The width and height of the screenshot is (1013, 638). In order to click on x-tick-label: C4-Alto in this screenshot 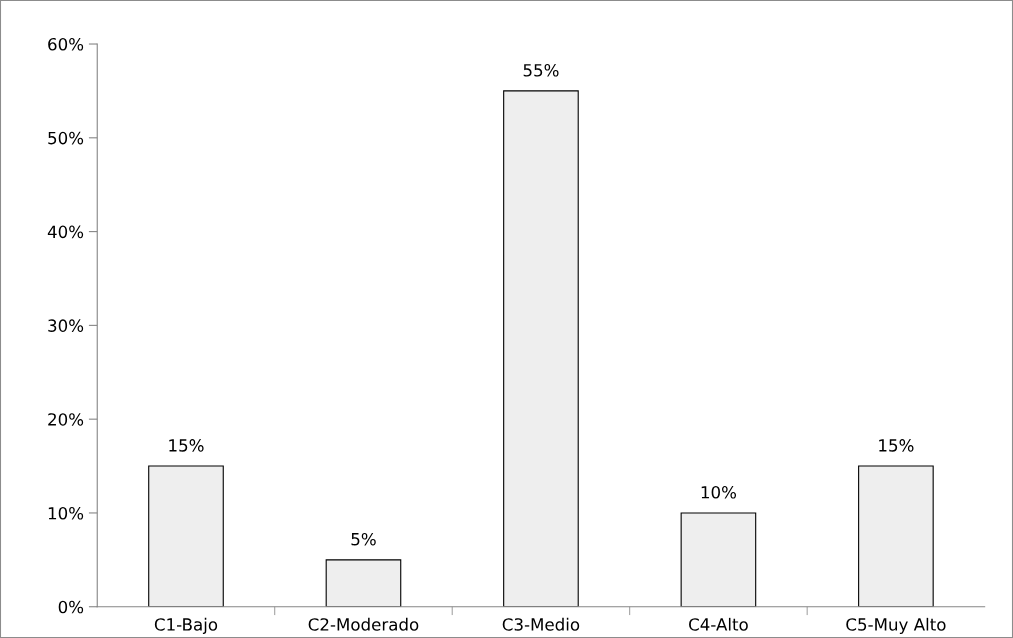, I will do `click(718, 624)`.